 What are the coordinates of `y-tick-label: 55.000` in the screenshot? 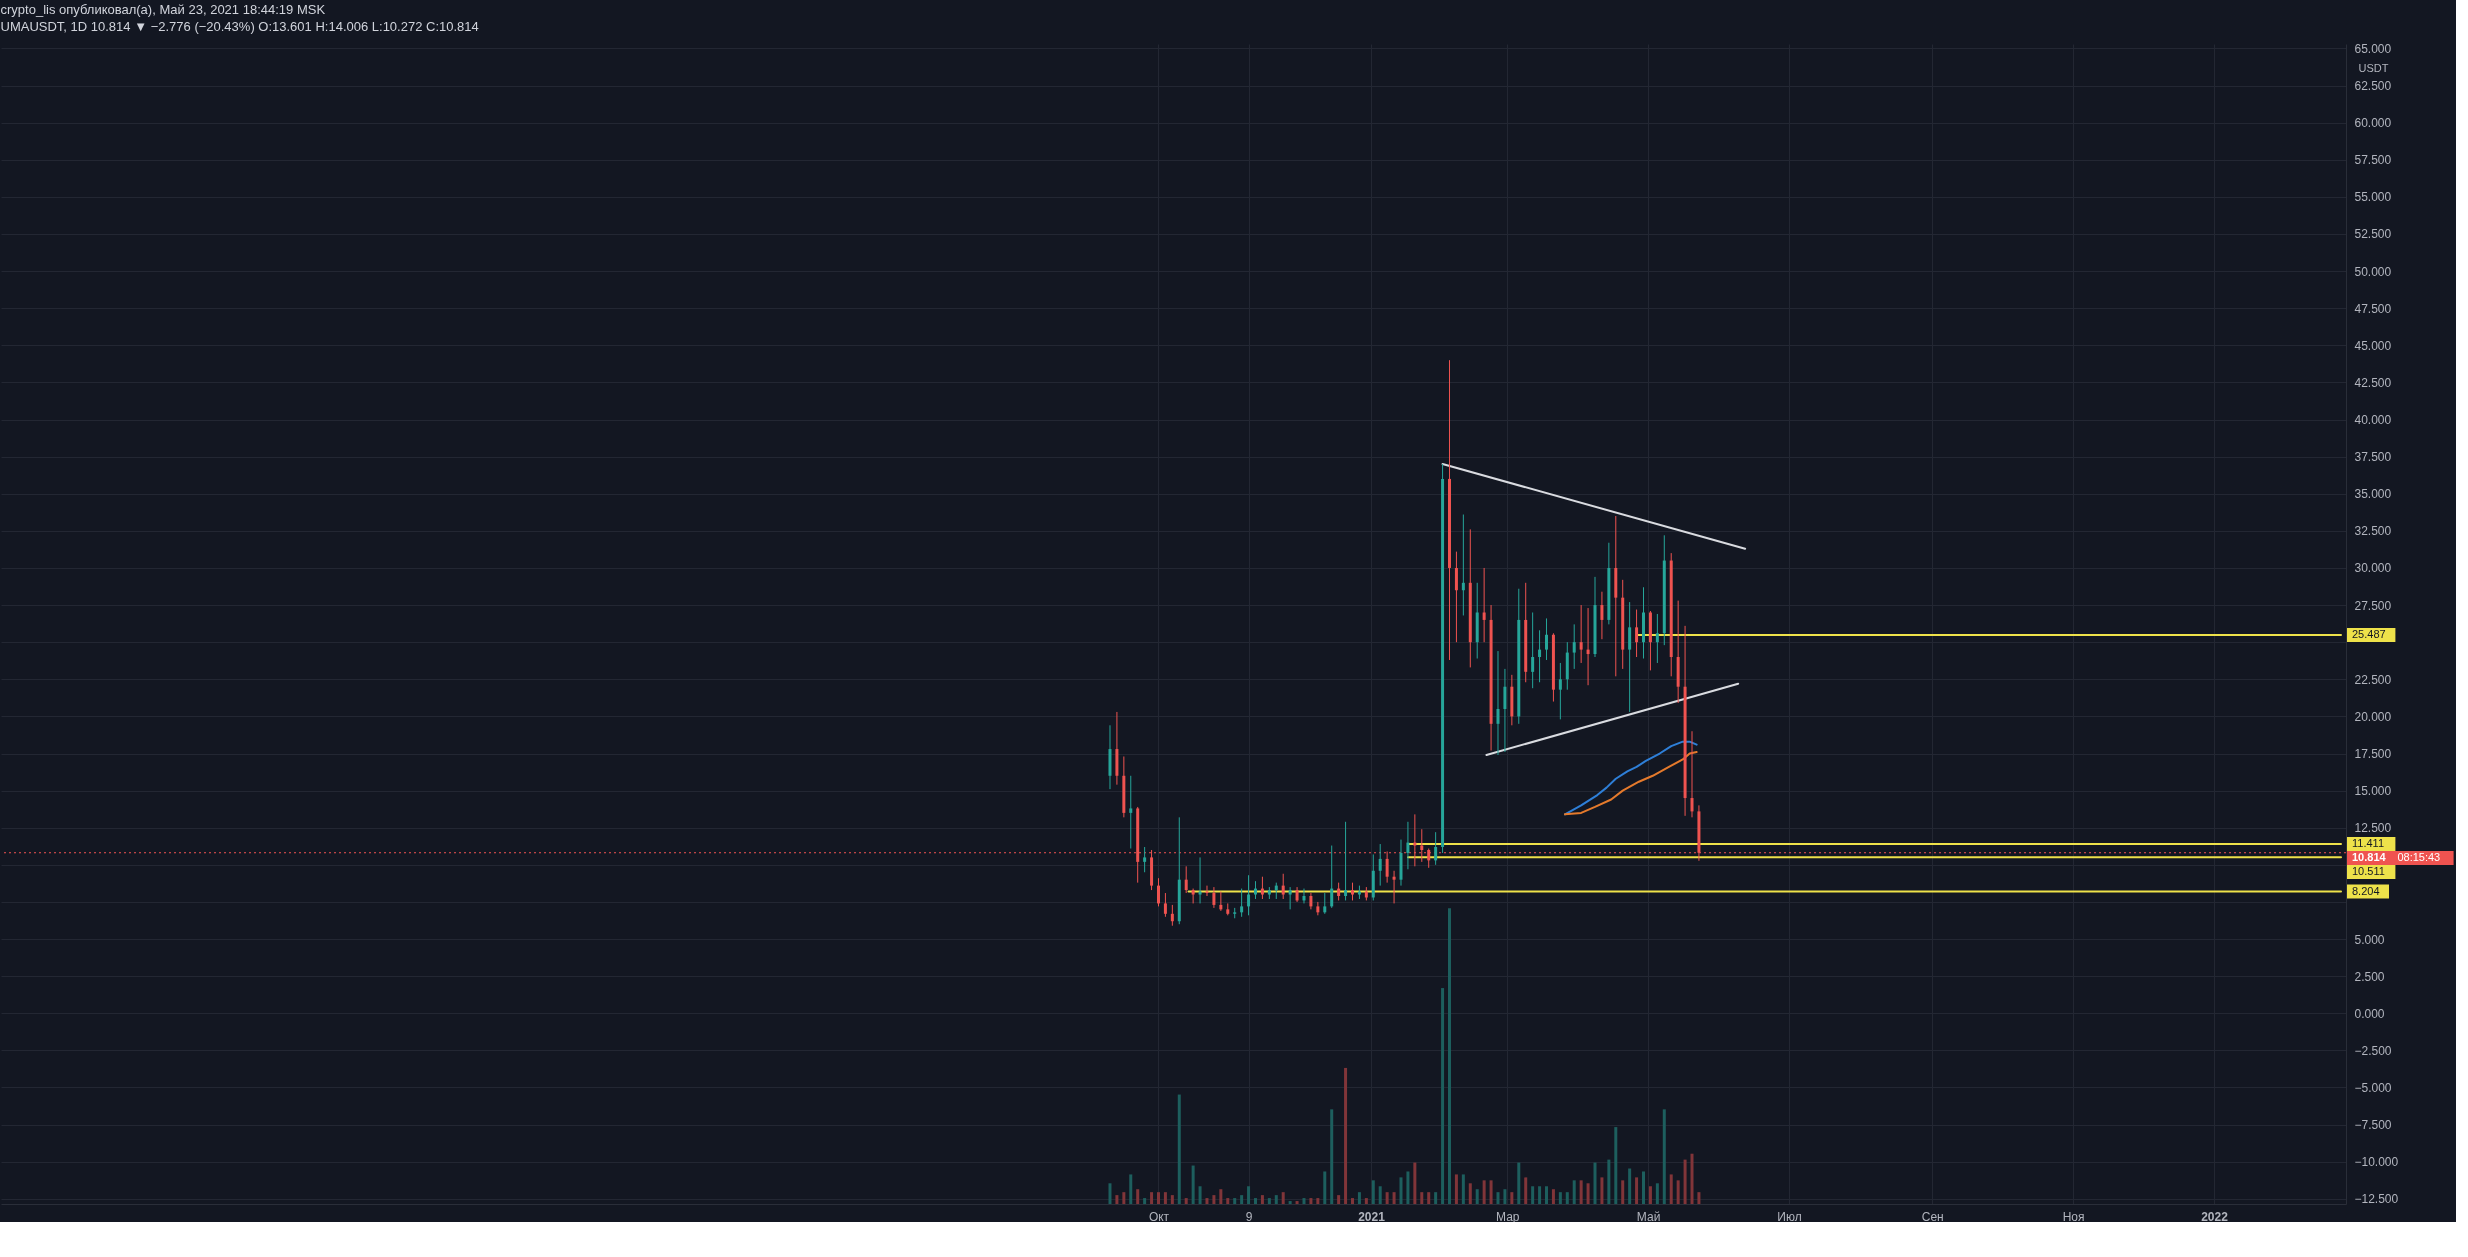 It's located at (2373, 197).